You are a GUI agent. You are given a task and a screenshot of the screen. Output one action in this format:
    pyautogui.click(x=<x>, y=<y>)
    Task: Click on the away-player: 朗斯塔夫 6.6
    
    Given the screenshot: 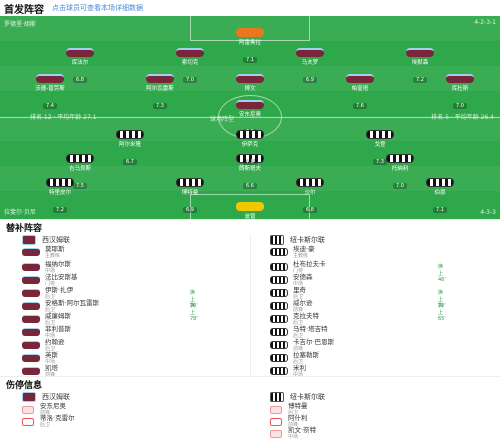 What is the action you would take?
    pyautogui.click(x=250, y=172)
    